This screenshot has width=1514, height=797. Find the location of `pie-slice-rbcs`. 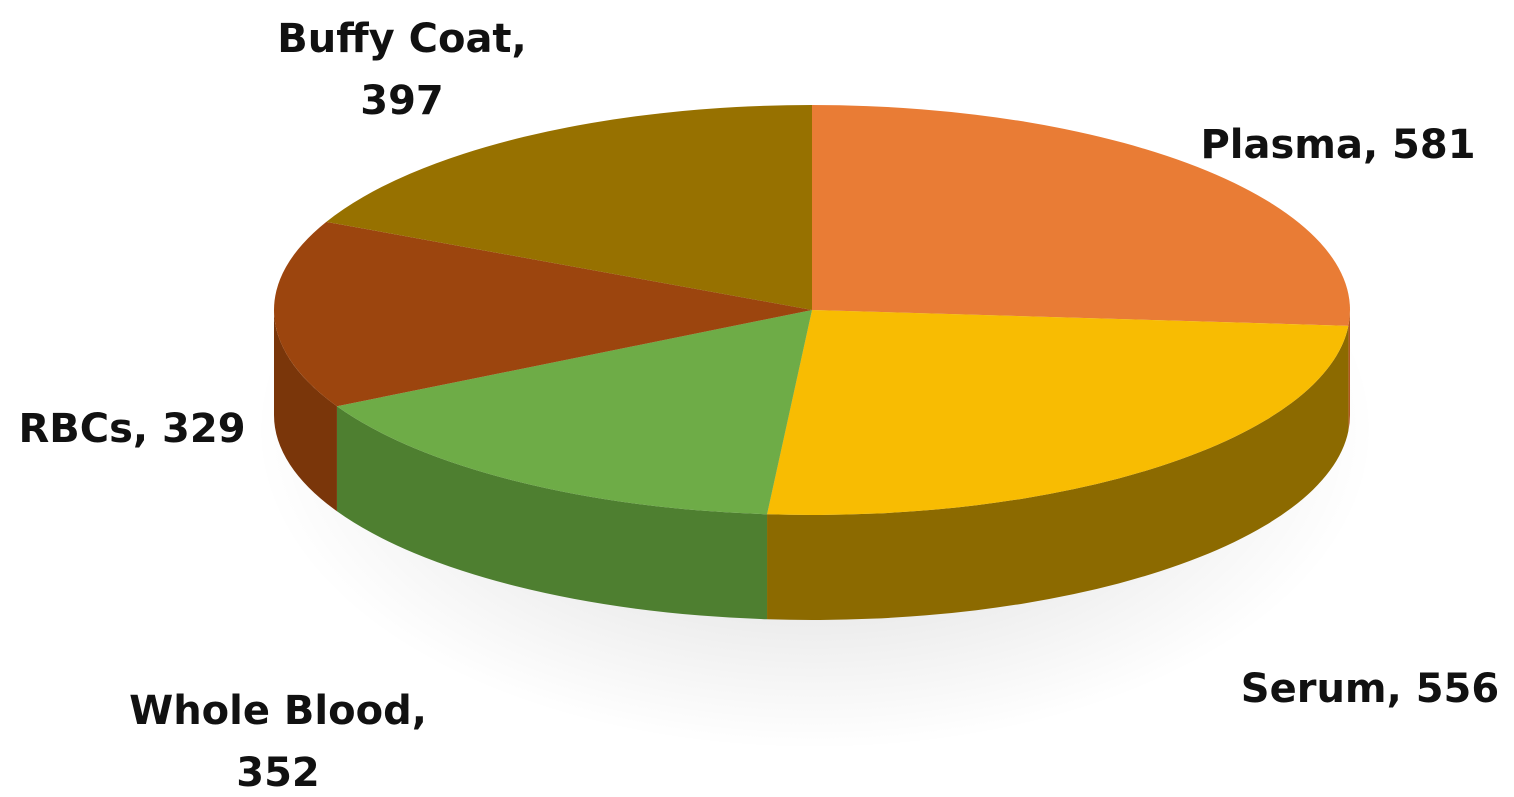

pie-slice-rbcs is located at coordinates (542, 314).